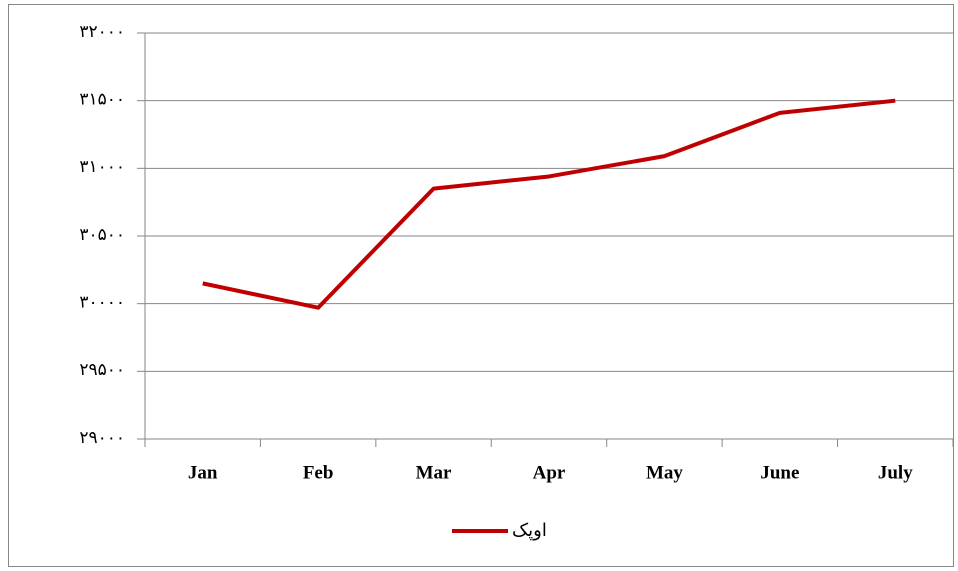 The image size is (958, 571). Describe the element at coordinates (779, 472) in the screenshot. I see `x-tick-label: June` at that location.